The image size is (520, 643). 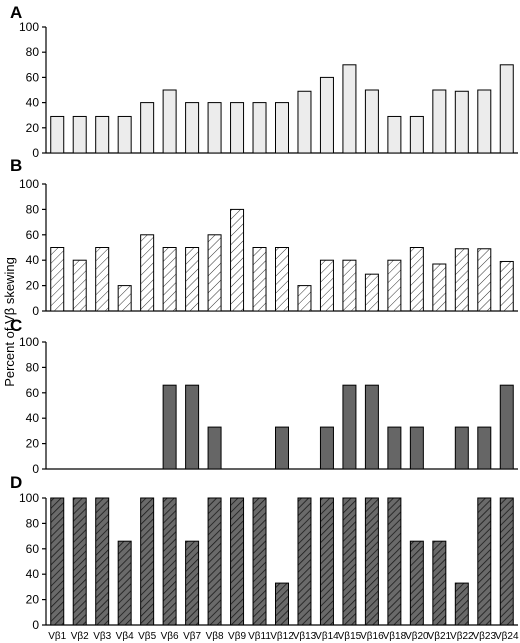 I want to click on bar-Vβ9, so click(x=237, y=561).